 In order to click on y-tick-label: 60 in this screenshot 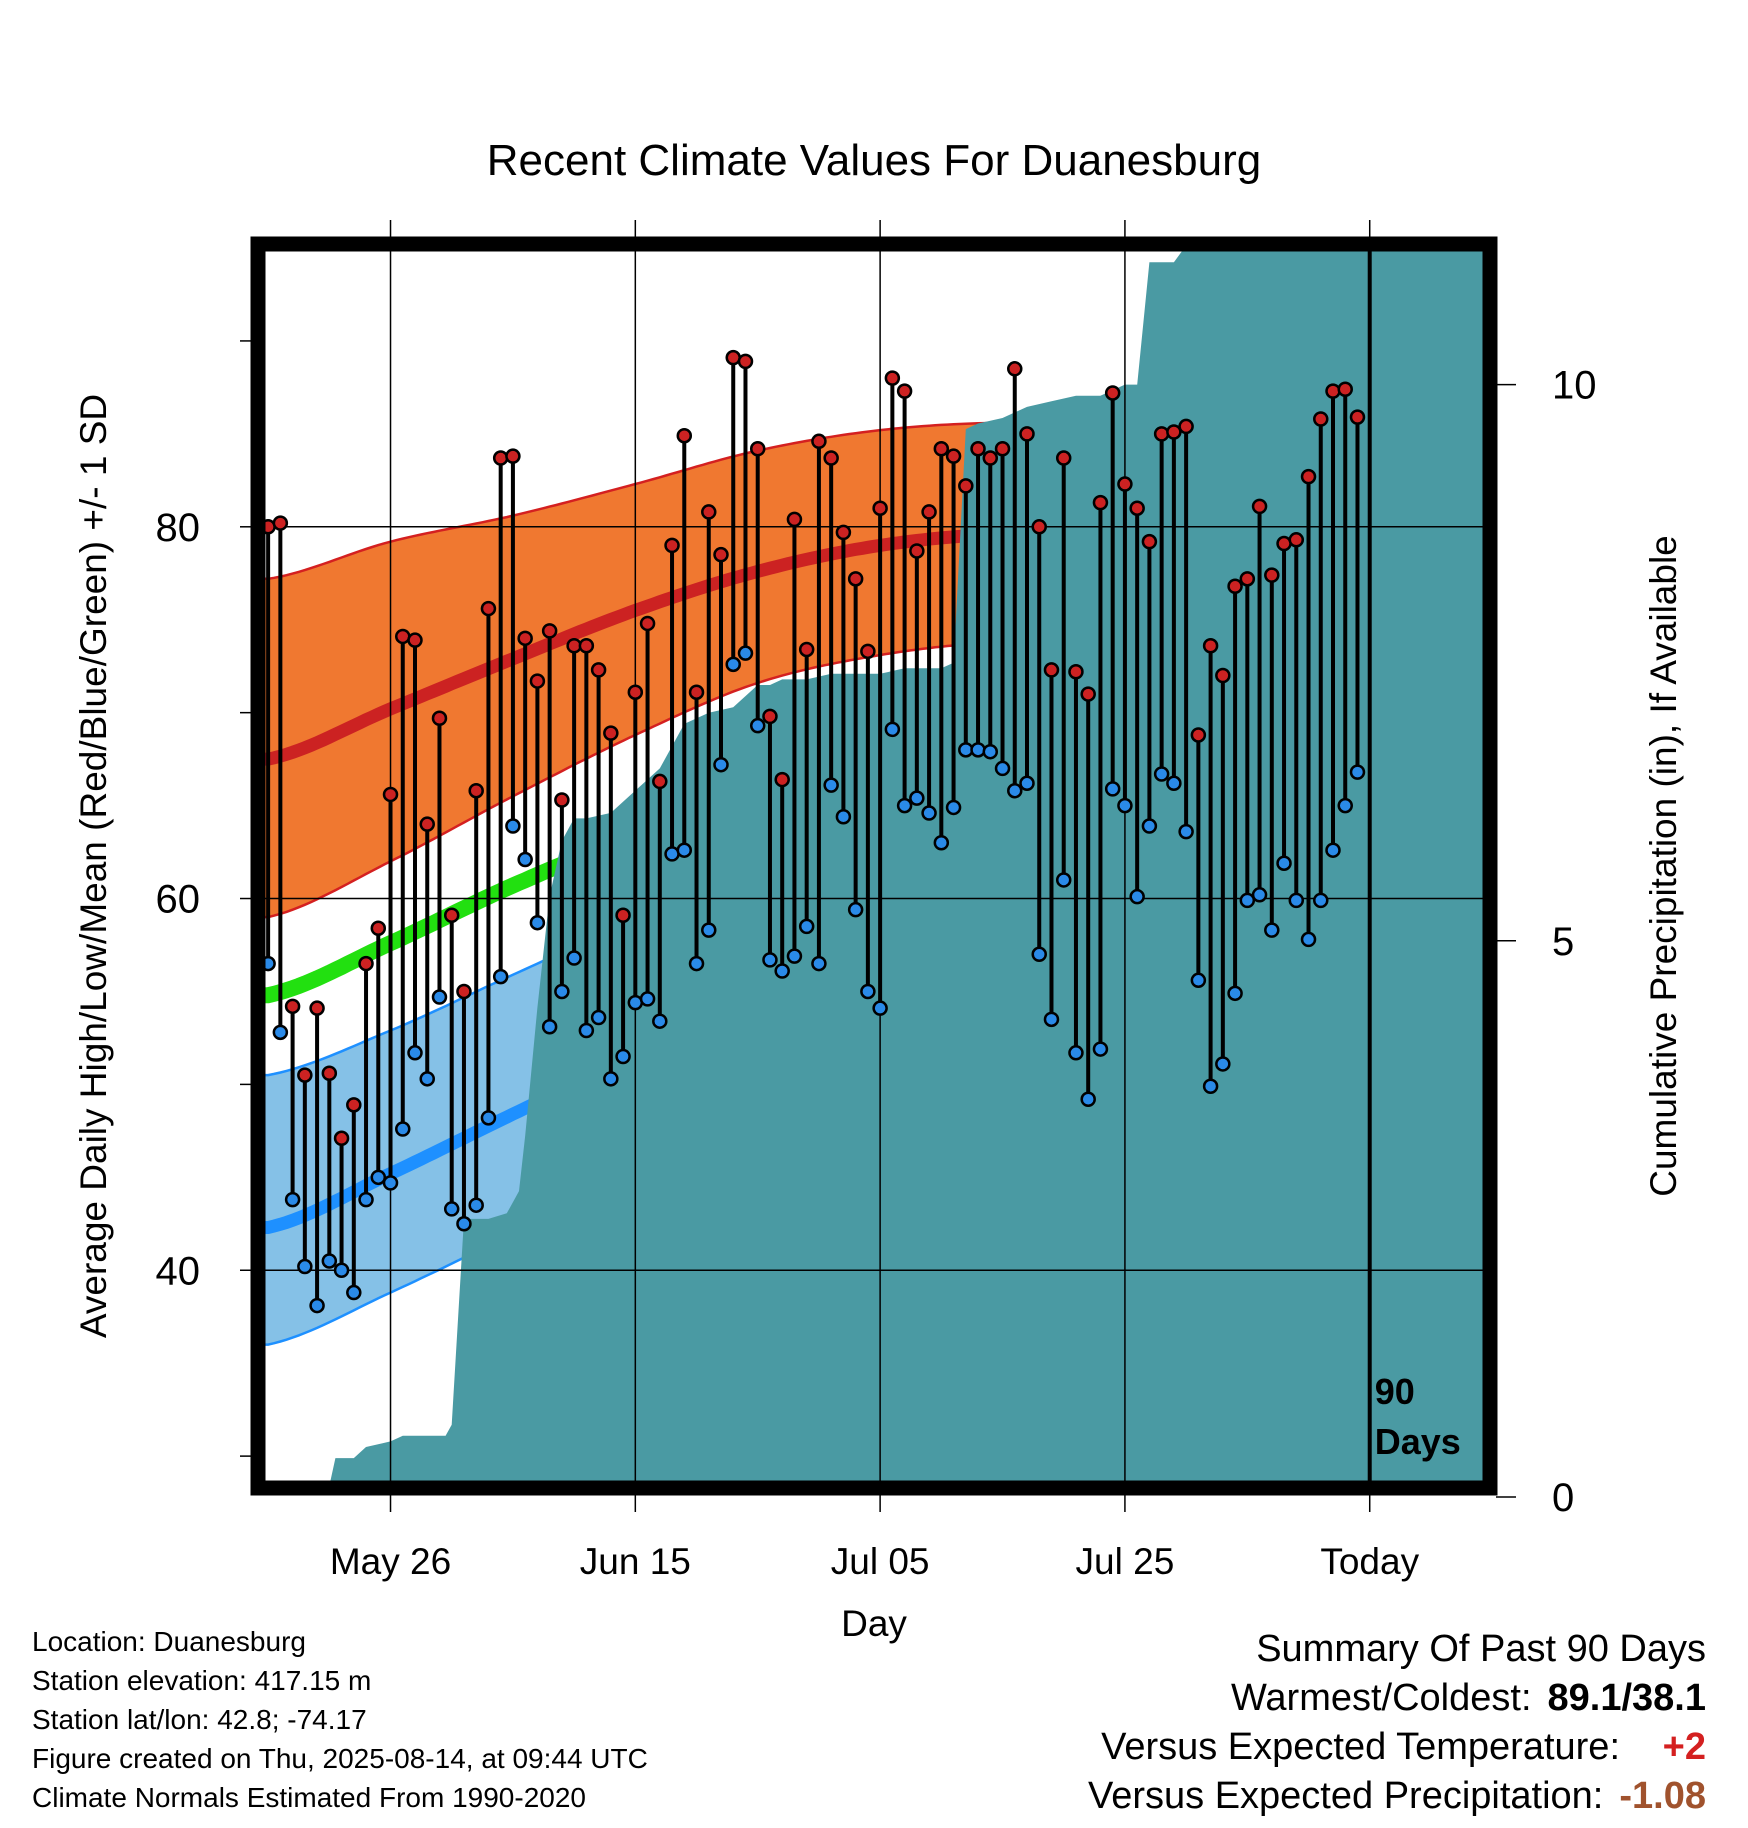, I will do `click(178, 900)`.